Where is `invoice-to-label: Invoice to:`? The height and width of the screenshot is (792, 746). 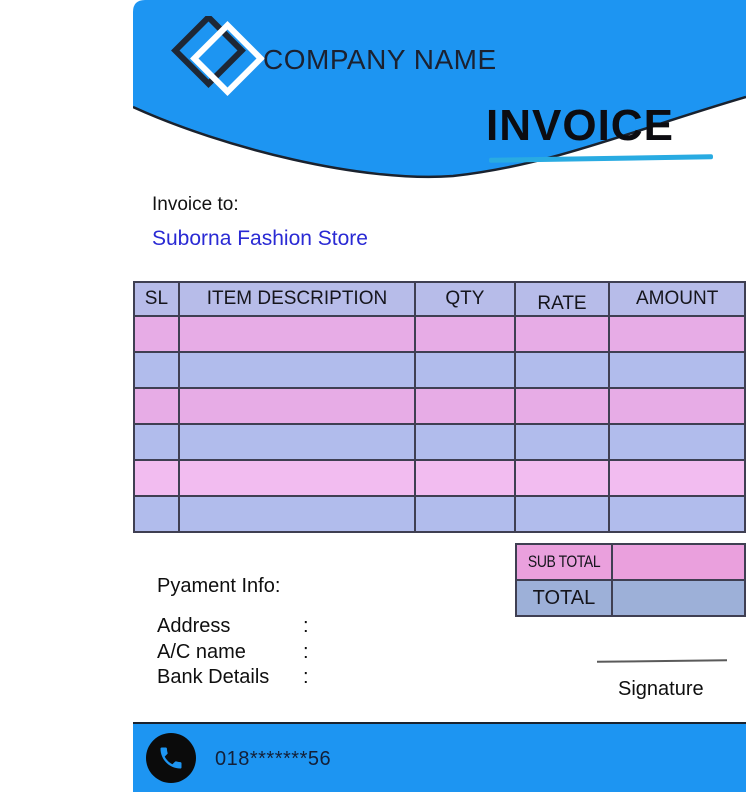
invoice-to-label: Invoice to: is located at coordinates (195, 204).